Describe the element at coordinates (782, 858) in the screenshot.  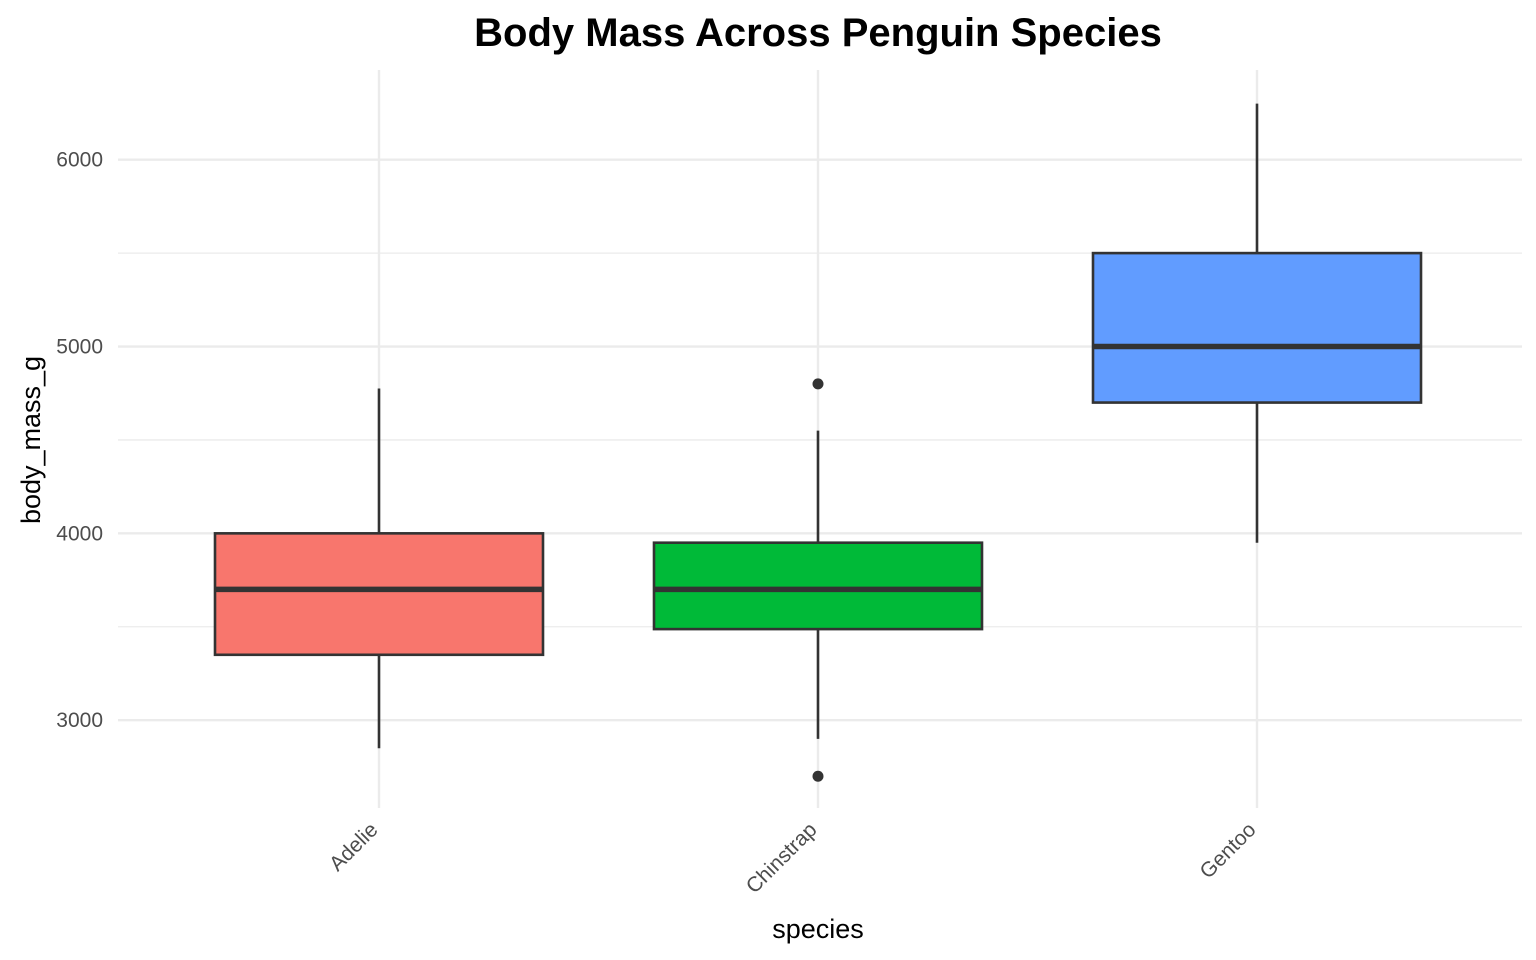
I see `x-tick-label: Chinstrap` at that location.